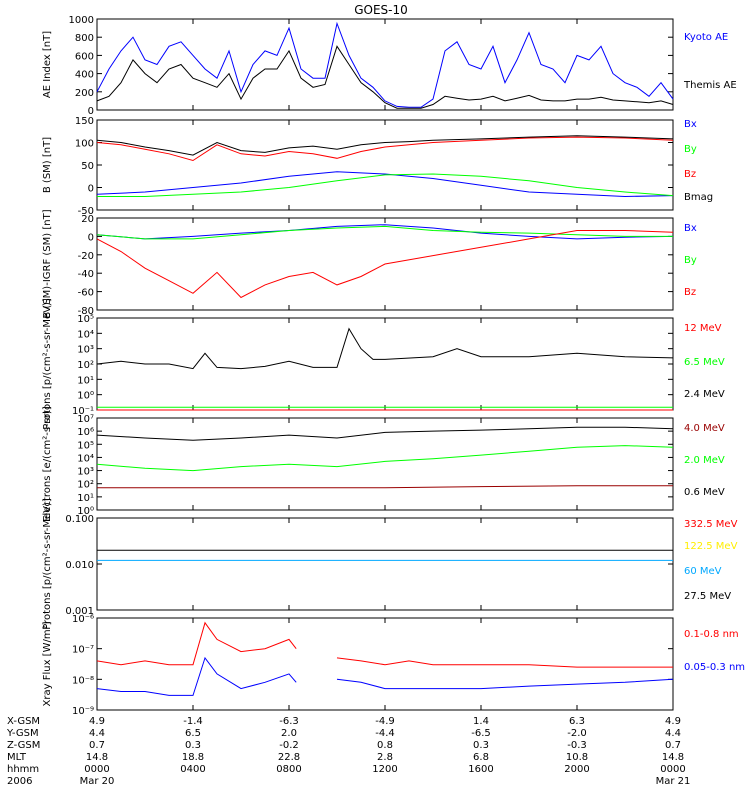 The image size is (750, 800). I want to click on legend-themis-ae: Themis AE, so click(710, 85).